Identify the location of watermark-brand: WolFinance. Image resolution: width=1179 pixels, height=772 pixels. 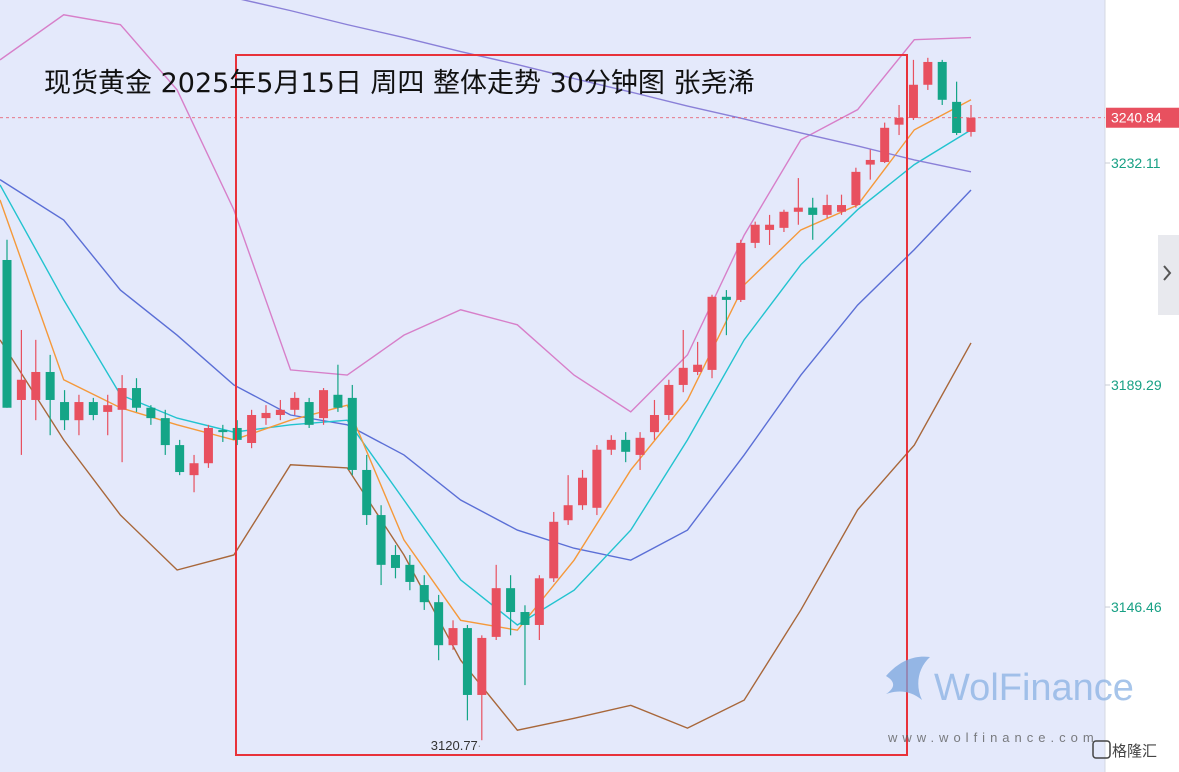
(1034, 688).